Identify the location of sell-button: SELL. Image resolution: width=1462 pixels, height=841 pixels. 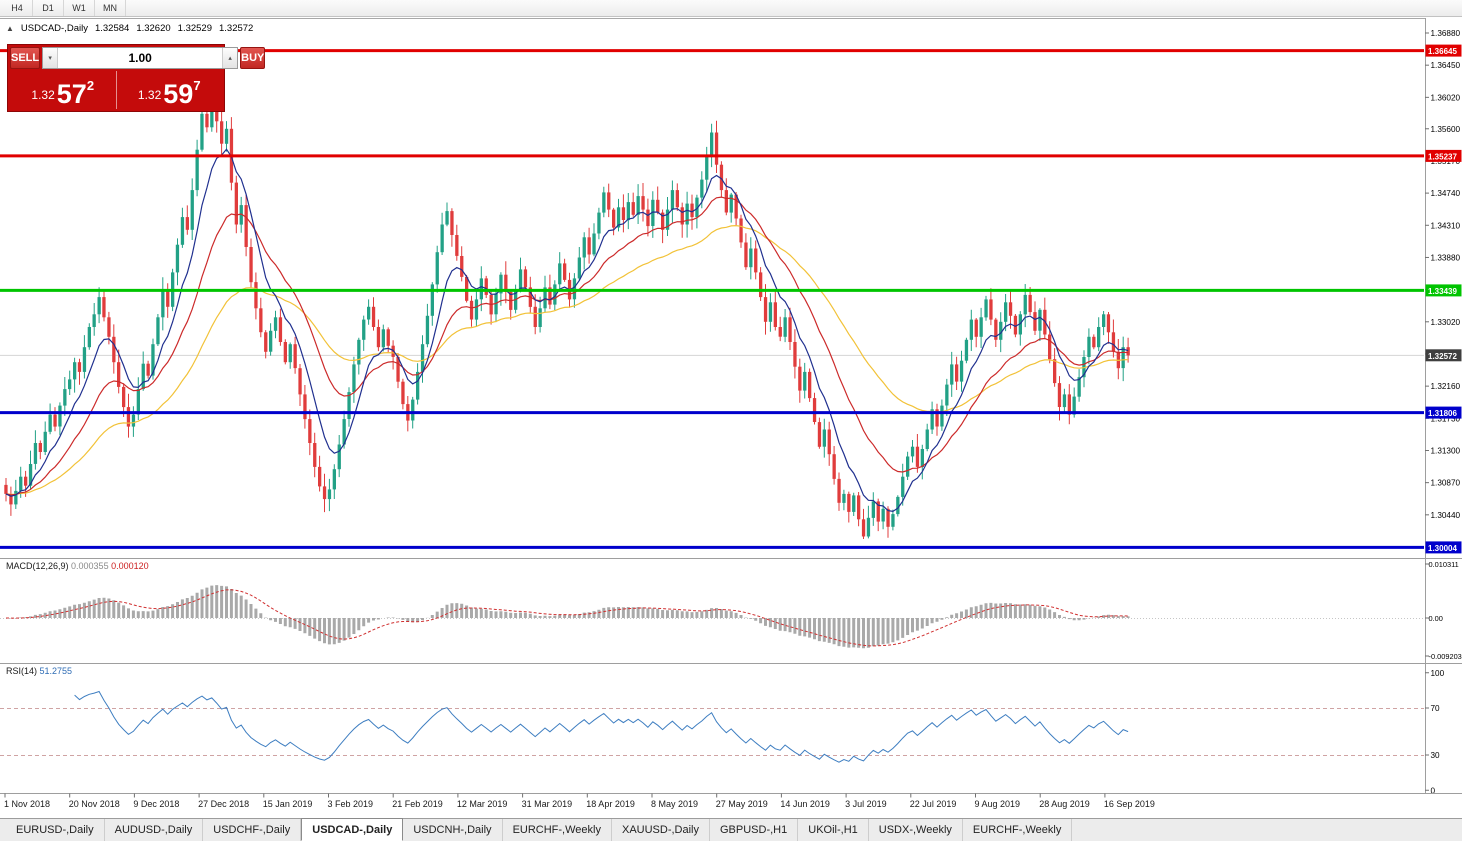
(25, 58).